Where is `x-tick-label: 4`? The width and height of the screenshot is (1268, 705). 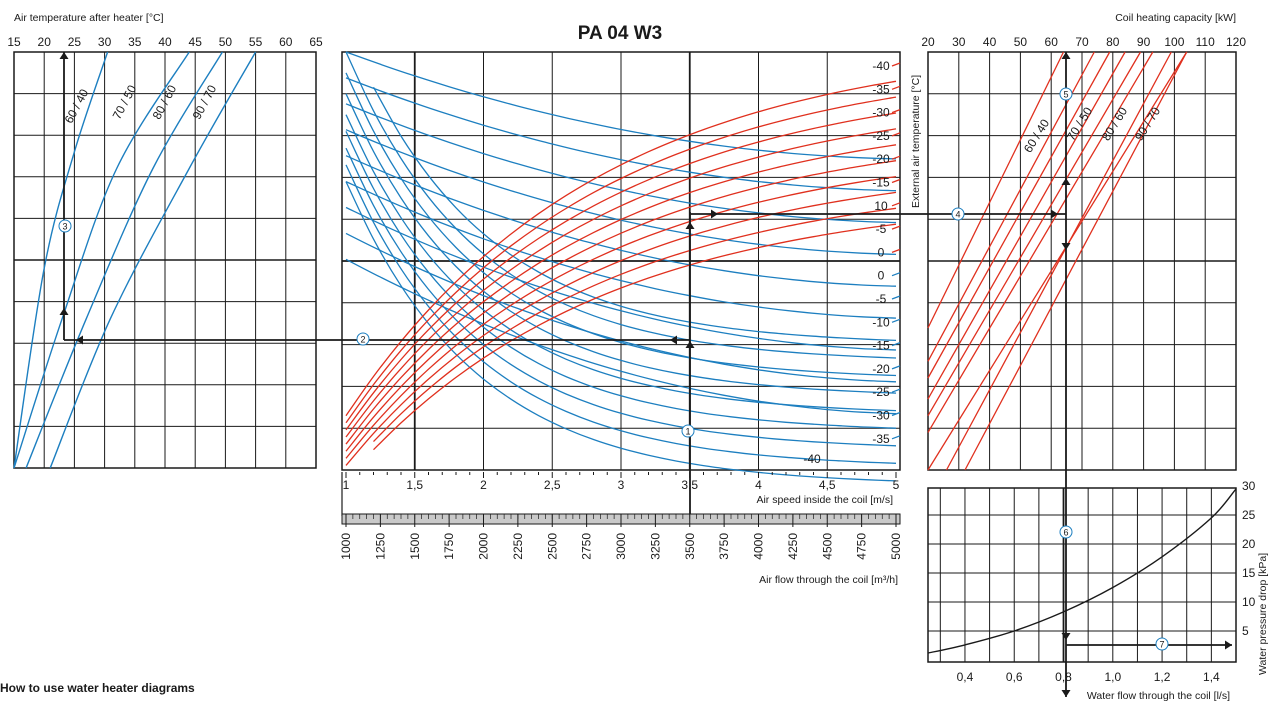 x-tick-label: 4 is located at coordinates (758, 485).